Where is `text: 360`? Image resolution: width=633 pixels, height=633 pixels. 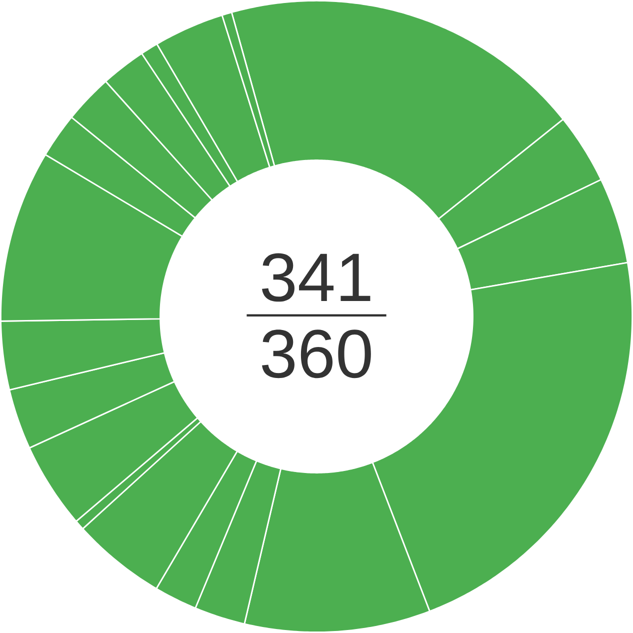 text: 360 is located at coordinates (316, 354).